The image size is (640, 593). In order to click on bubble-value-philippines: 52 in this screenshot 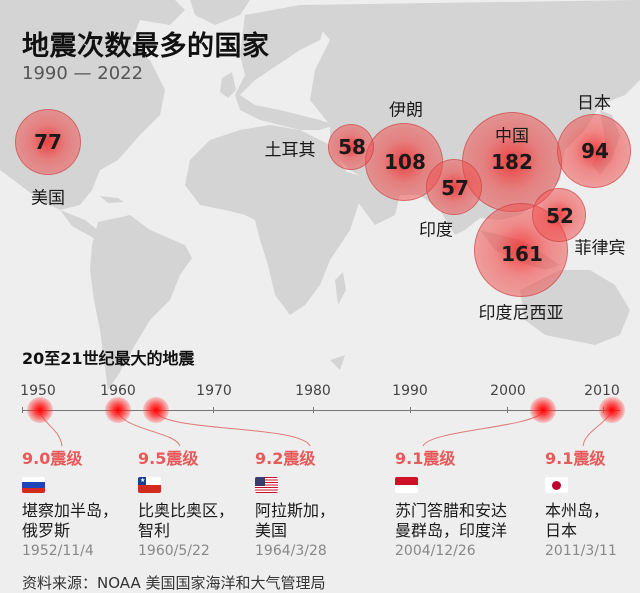, I will do `click(560, 216)`.